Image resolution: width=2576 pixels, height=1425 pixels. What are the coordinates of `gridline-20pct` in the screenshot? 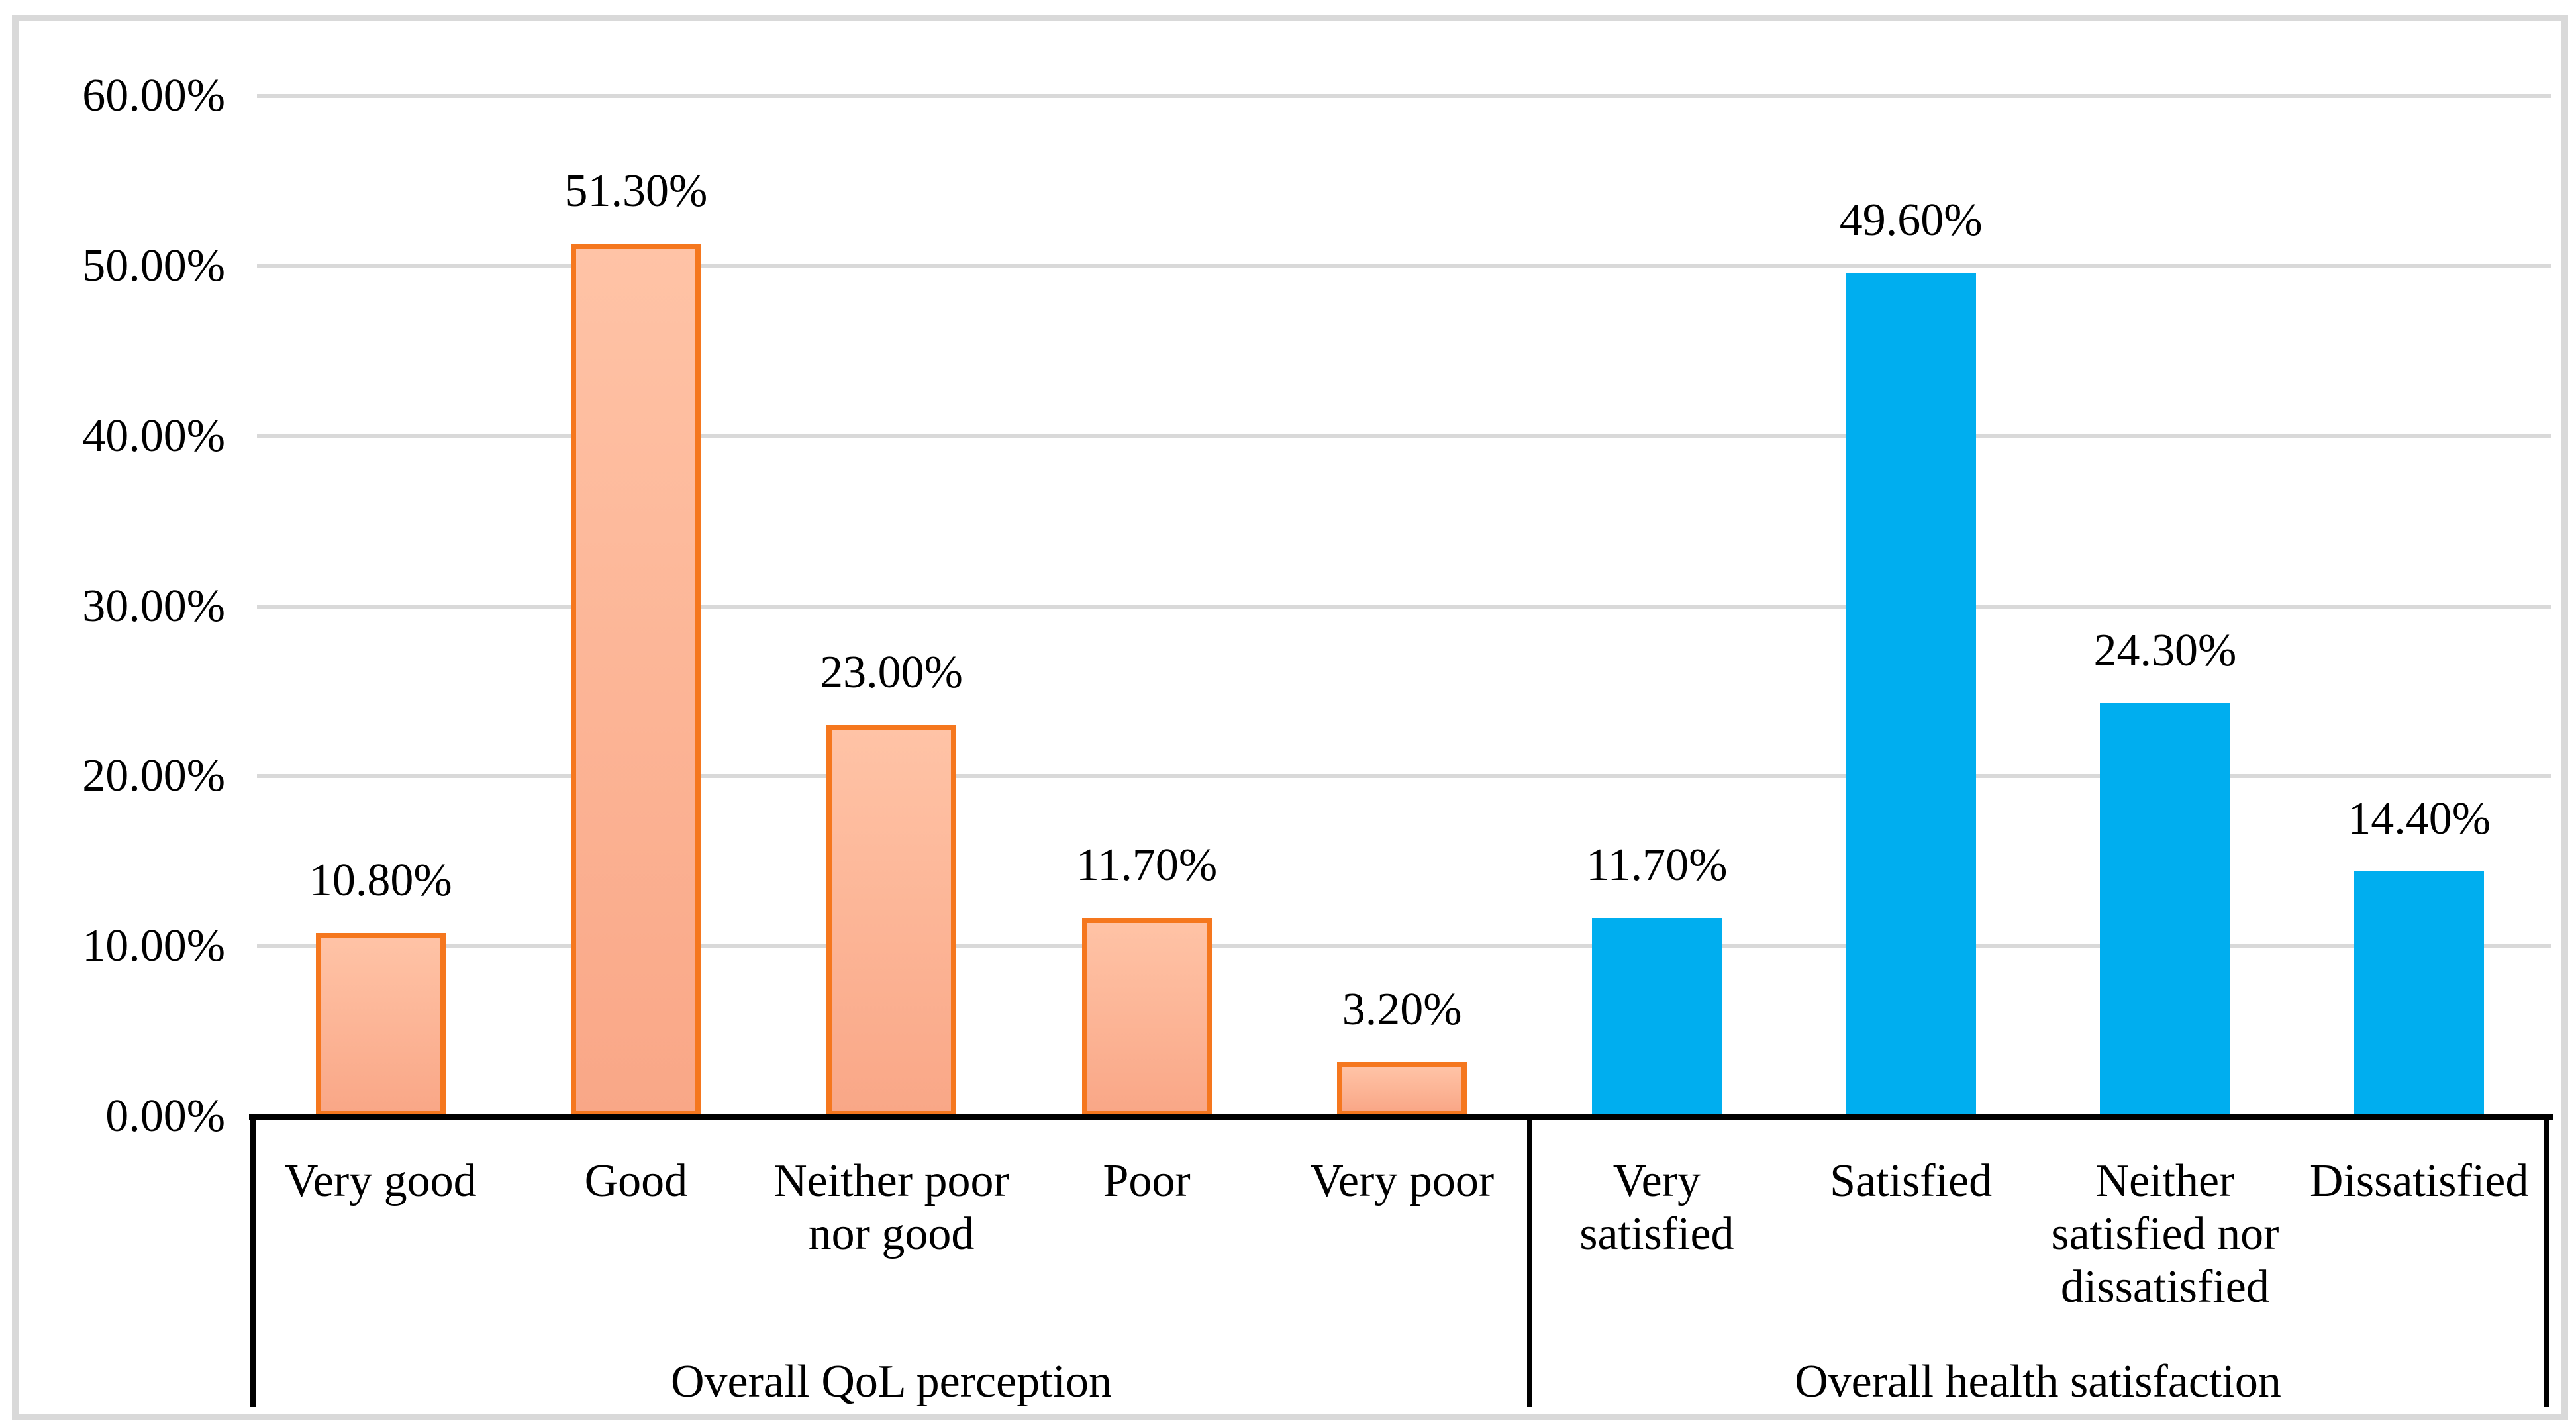 It's located at (1404, 776).